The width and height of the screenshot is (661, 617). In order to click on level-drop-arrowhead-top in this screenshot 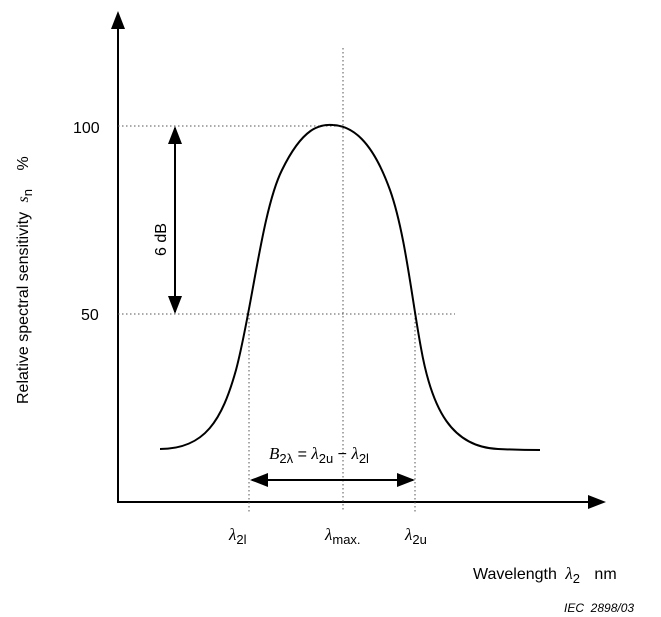, I will do `click(175, 135)`.